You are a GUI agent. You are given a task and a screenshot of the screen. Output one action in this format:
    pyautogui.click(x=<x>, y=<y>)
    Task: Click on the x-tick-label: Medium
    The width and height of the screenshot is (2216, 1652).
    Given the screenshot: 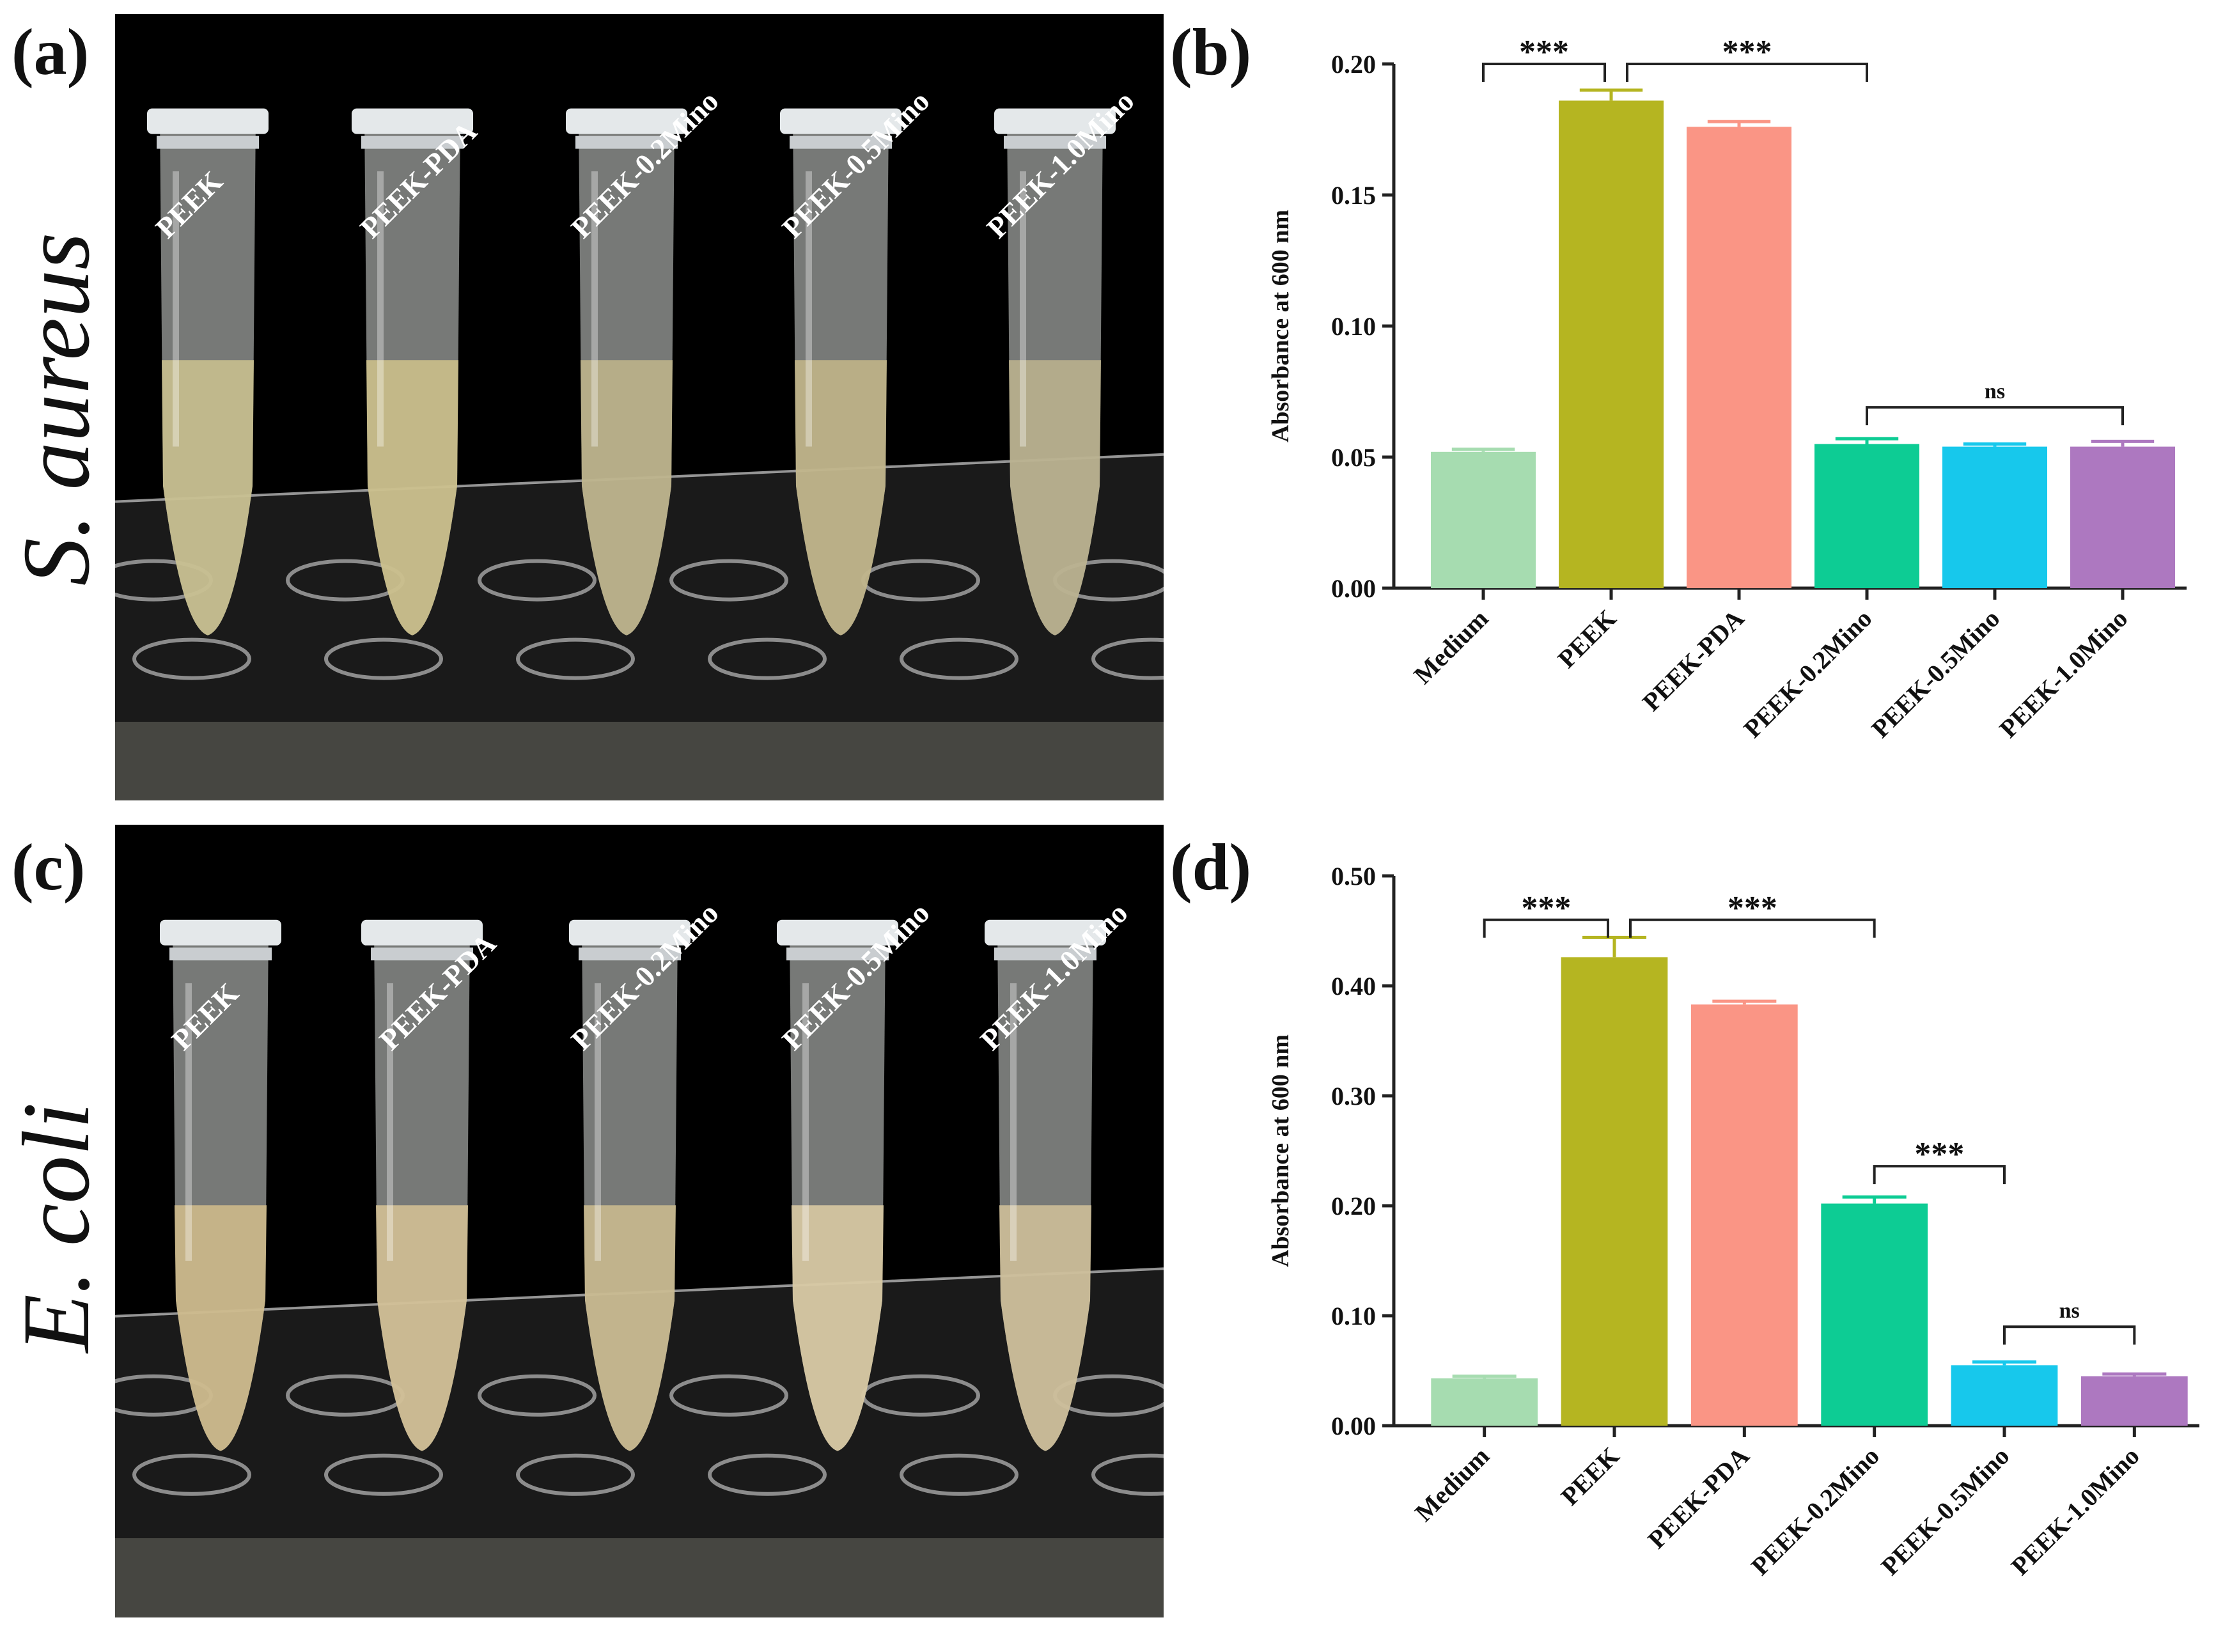 What is the action you would take?
    pyautogui.click(x=1452, y=1484)
    